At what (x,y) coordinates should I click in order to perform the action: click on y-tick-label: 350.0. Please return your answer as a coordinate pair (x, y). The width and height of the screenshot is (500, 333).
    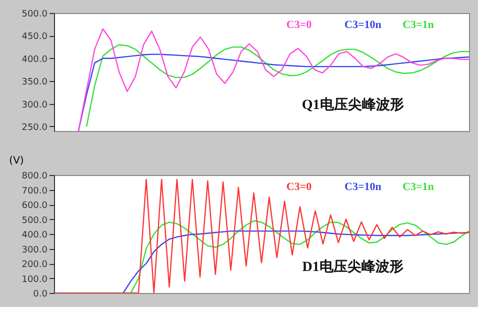
    Looking at the image, I should click on (35, 83).